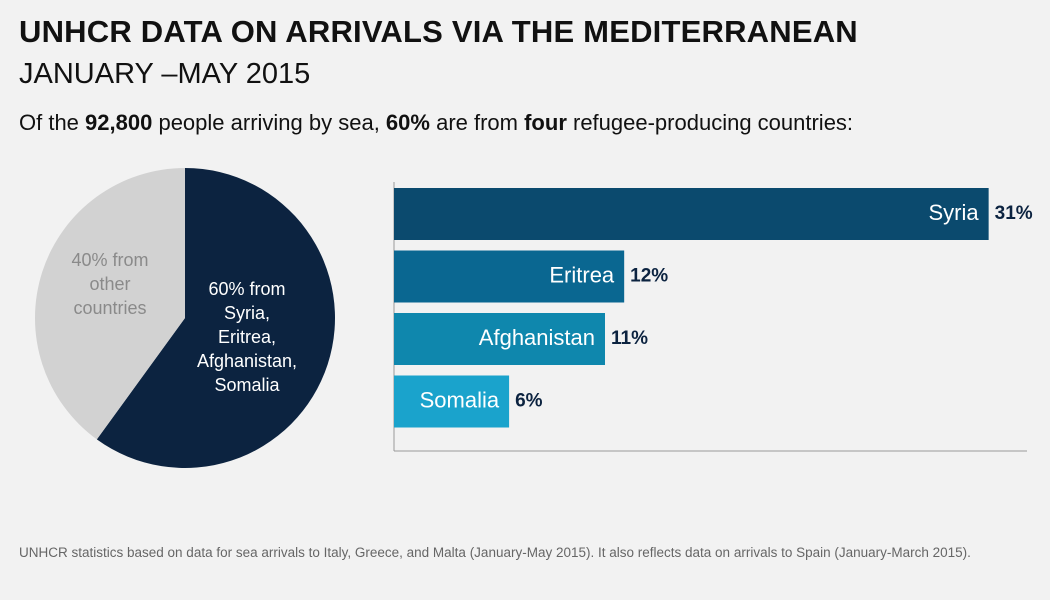 This screenshot has width=1050, height=600. I want to click on summary-middle-1: people arriving by sea,, so click(269, 122).